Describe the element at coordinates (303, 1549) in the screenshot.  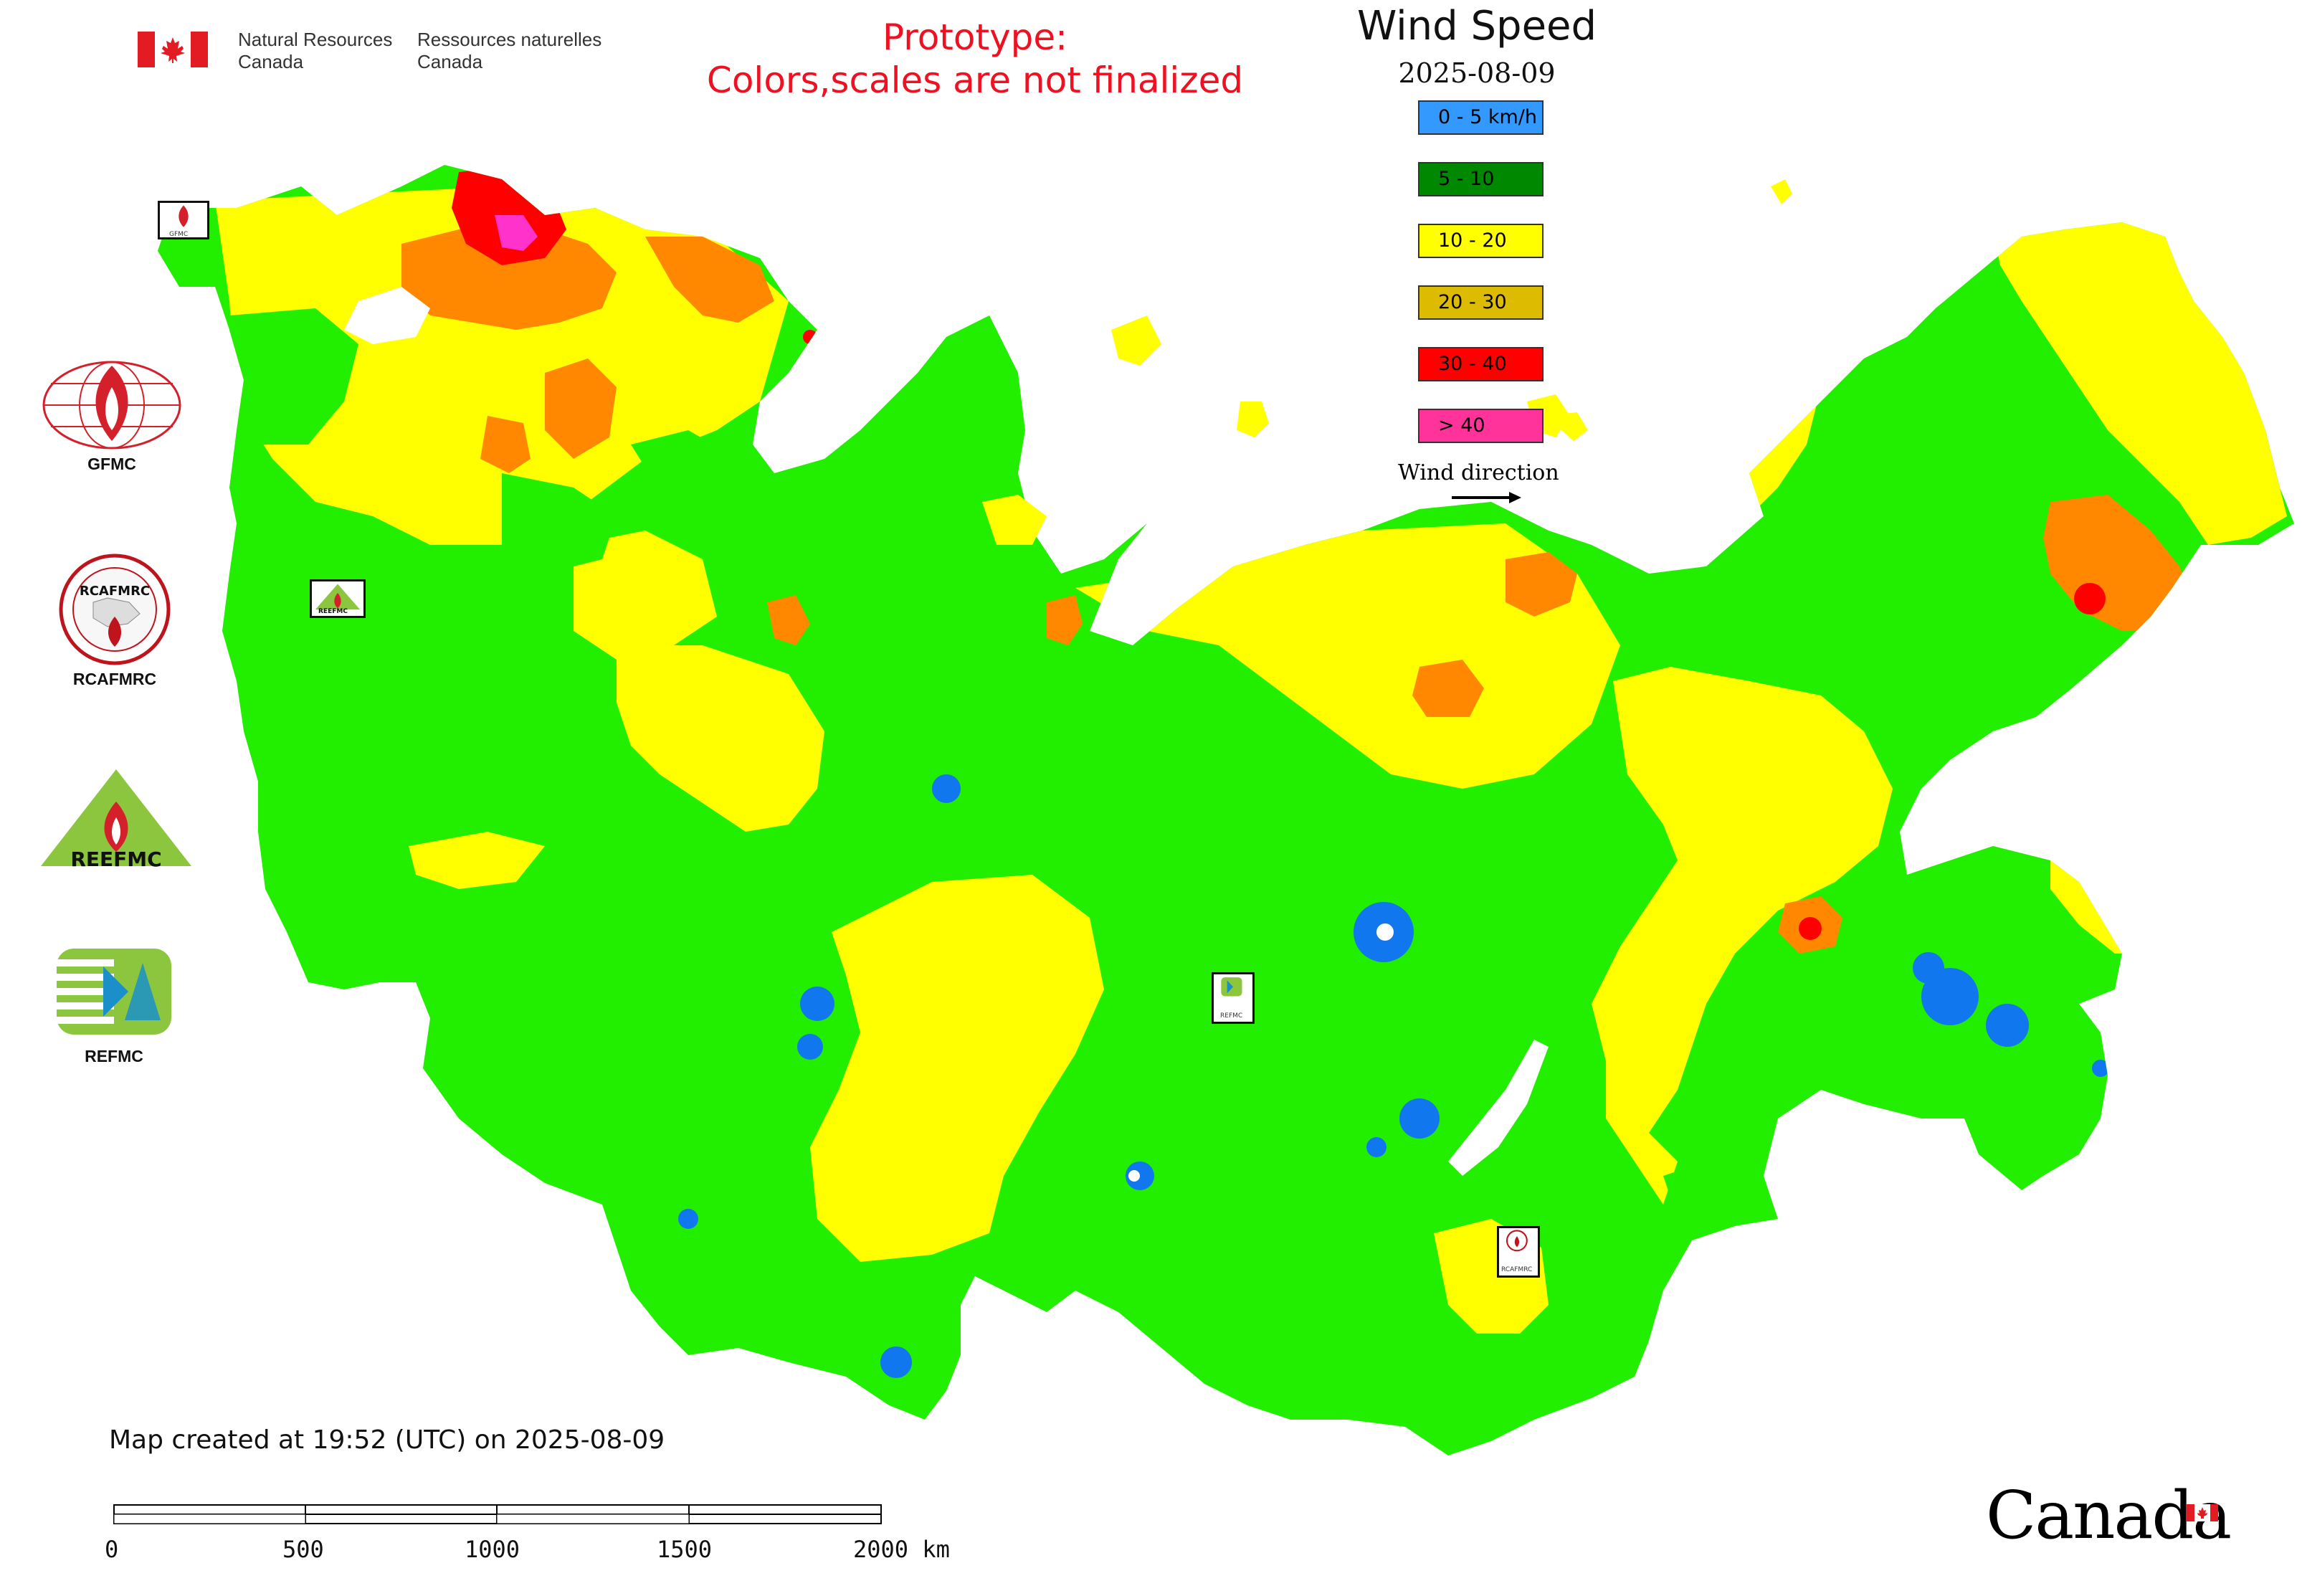
I see `scale-tick-500: 500` at that location.